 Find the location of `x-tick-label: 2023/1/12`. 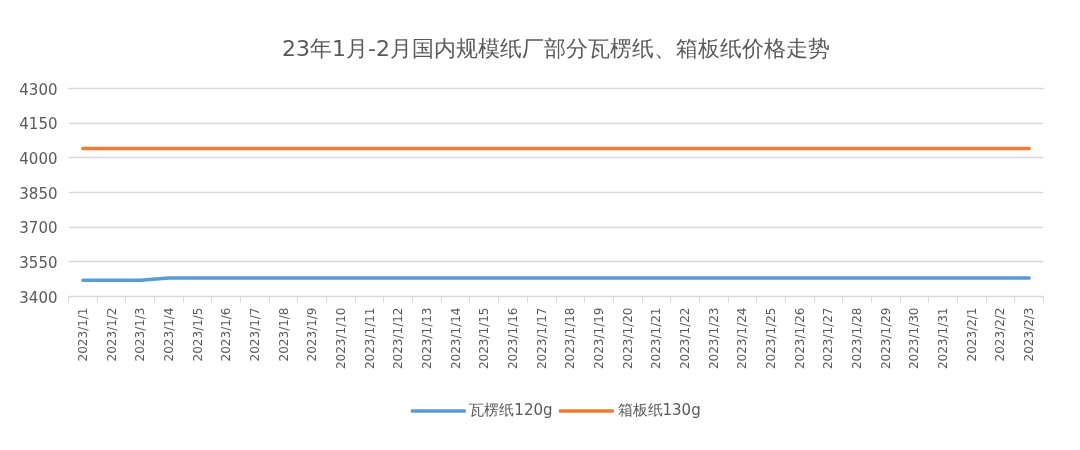

x-tick-label: 2023/1/12 is located at coordinates (398, 338).